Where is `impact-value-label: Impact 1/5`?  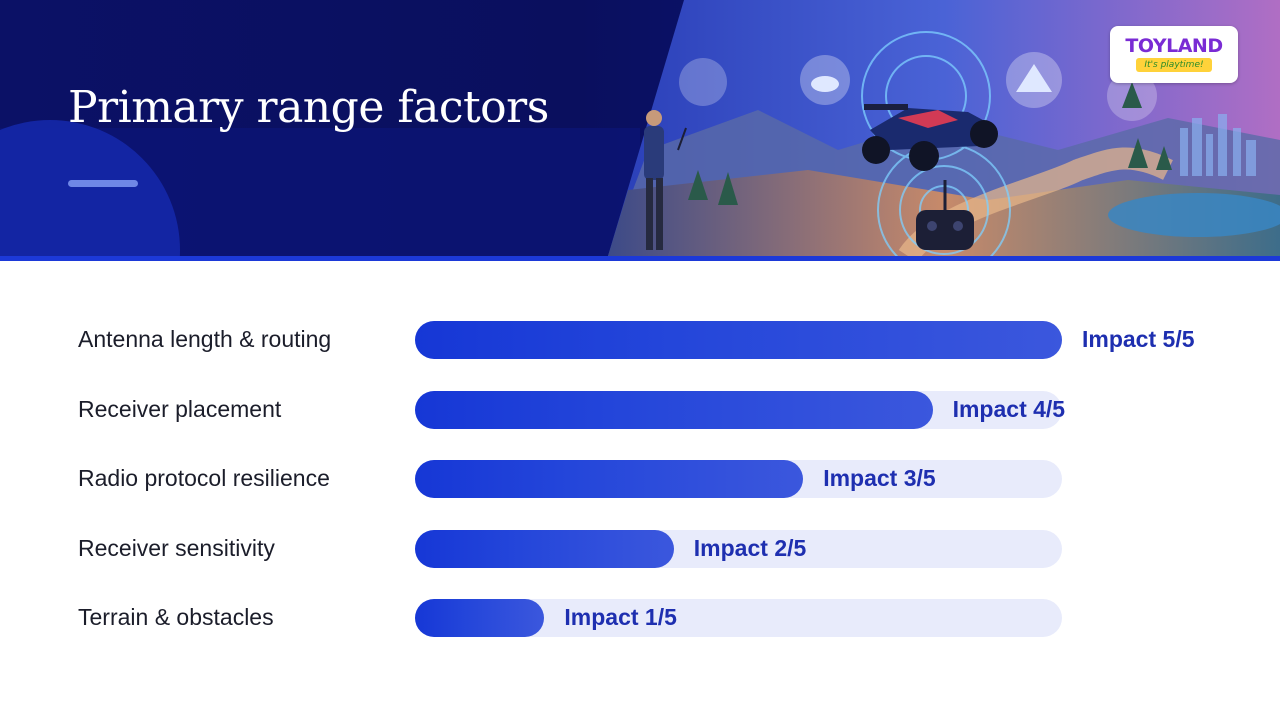 impact-value-label: Impact 1/5 is located at coordinates (620, 617).